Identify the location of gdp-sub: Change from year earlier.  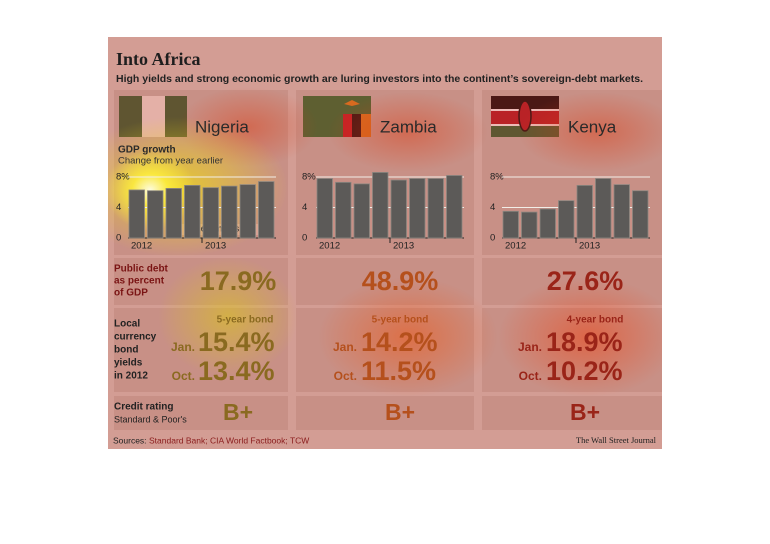
(170, 161).